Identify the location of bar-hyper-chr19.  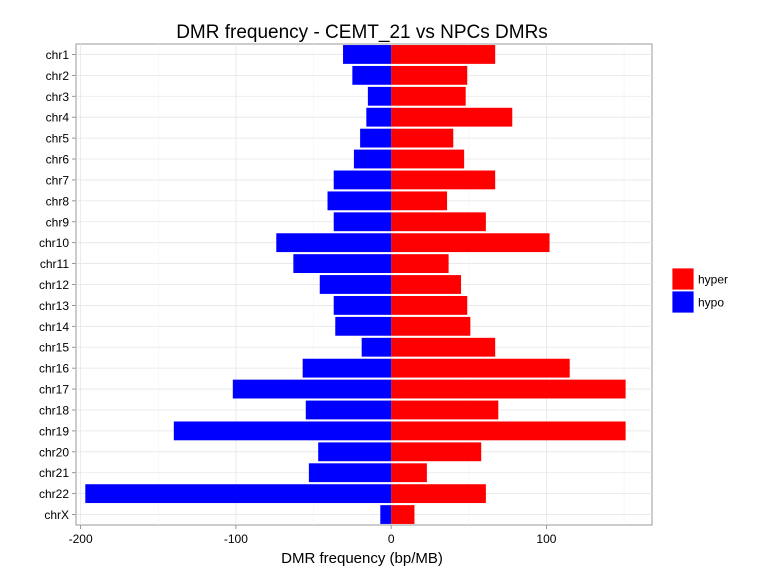
(508, 431).